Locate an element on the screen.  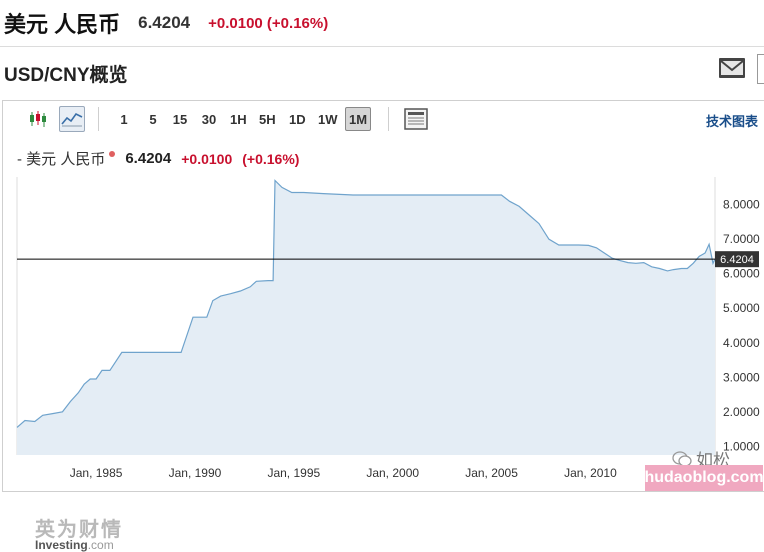
header-price: 6.4204 is located at coordinates (164, 22).